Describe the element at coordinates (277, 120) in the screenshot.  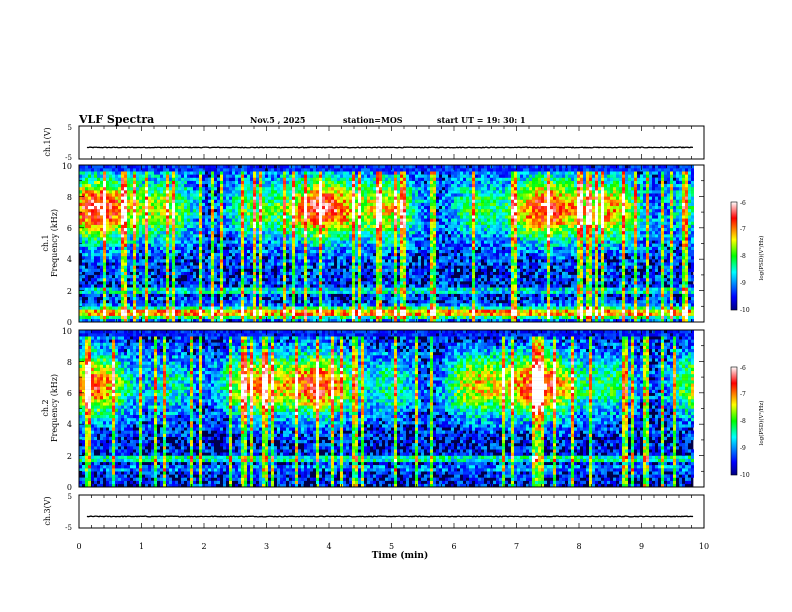
I see `date-label: Nov.5 , 2025` at that location.